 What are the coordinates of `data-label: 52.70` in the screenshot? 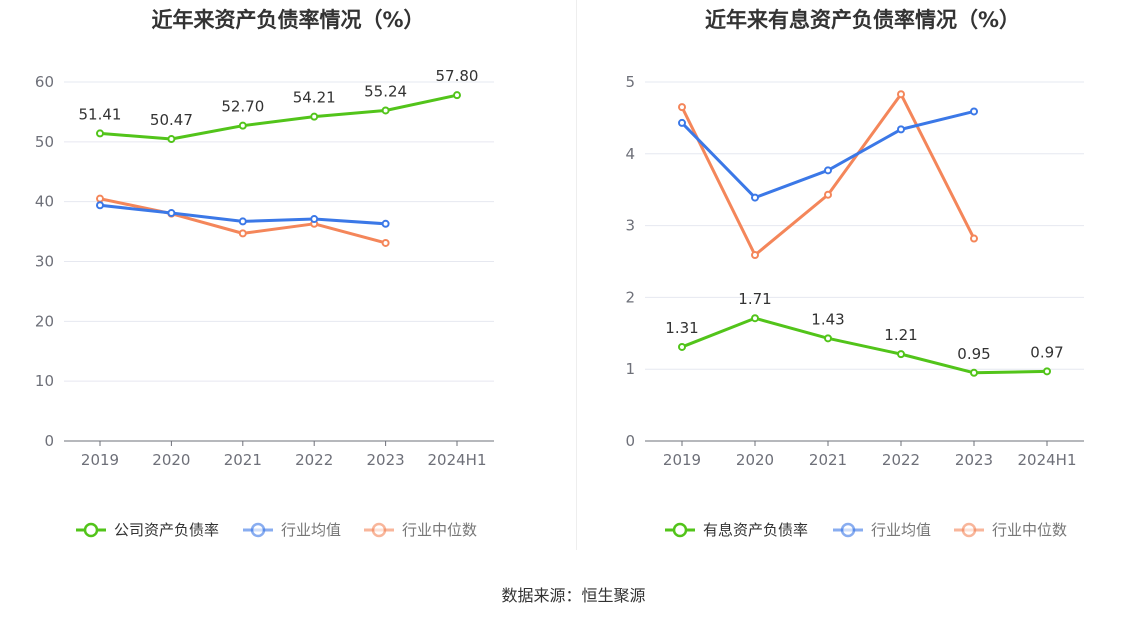 It's located at (242, 107).